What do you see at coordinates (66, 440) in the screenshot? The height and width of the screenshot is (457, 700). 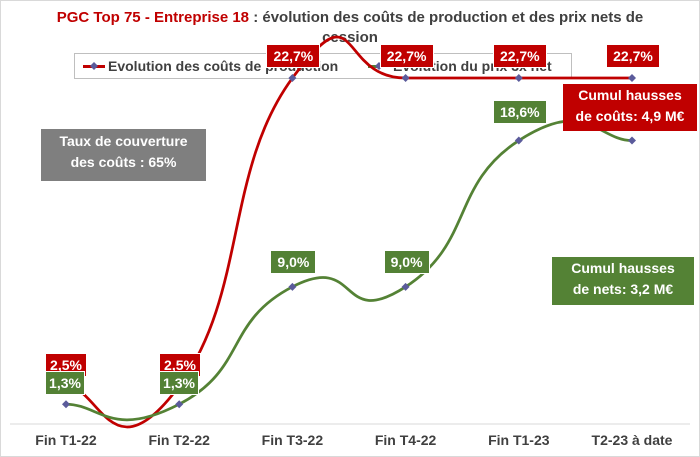 I see `x-tick-label: Fin T1-22` at bounding box center [66, 440].